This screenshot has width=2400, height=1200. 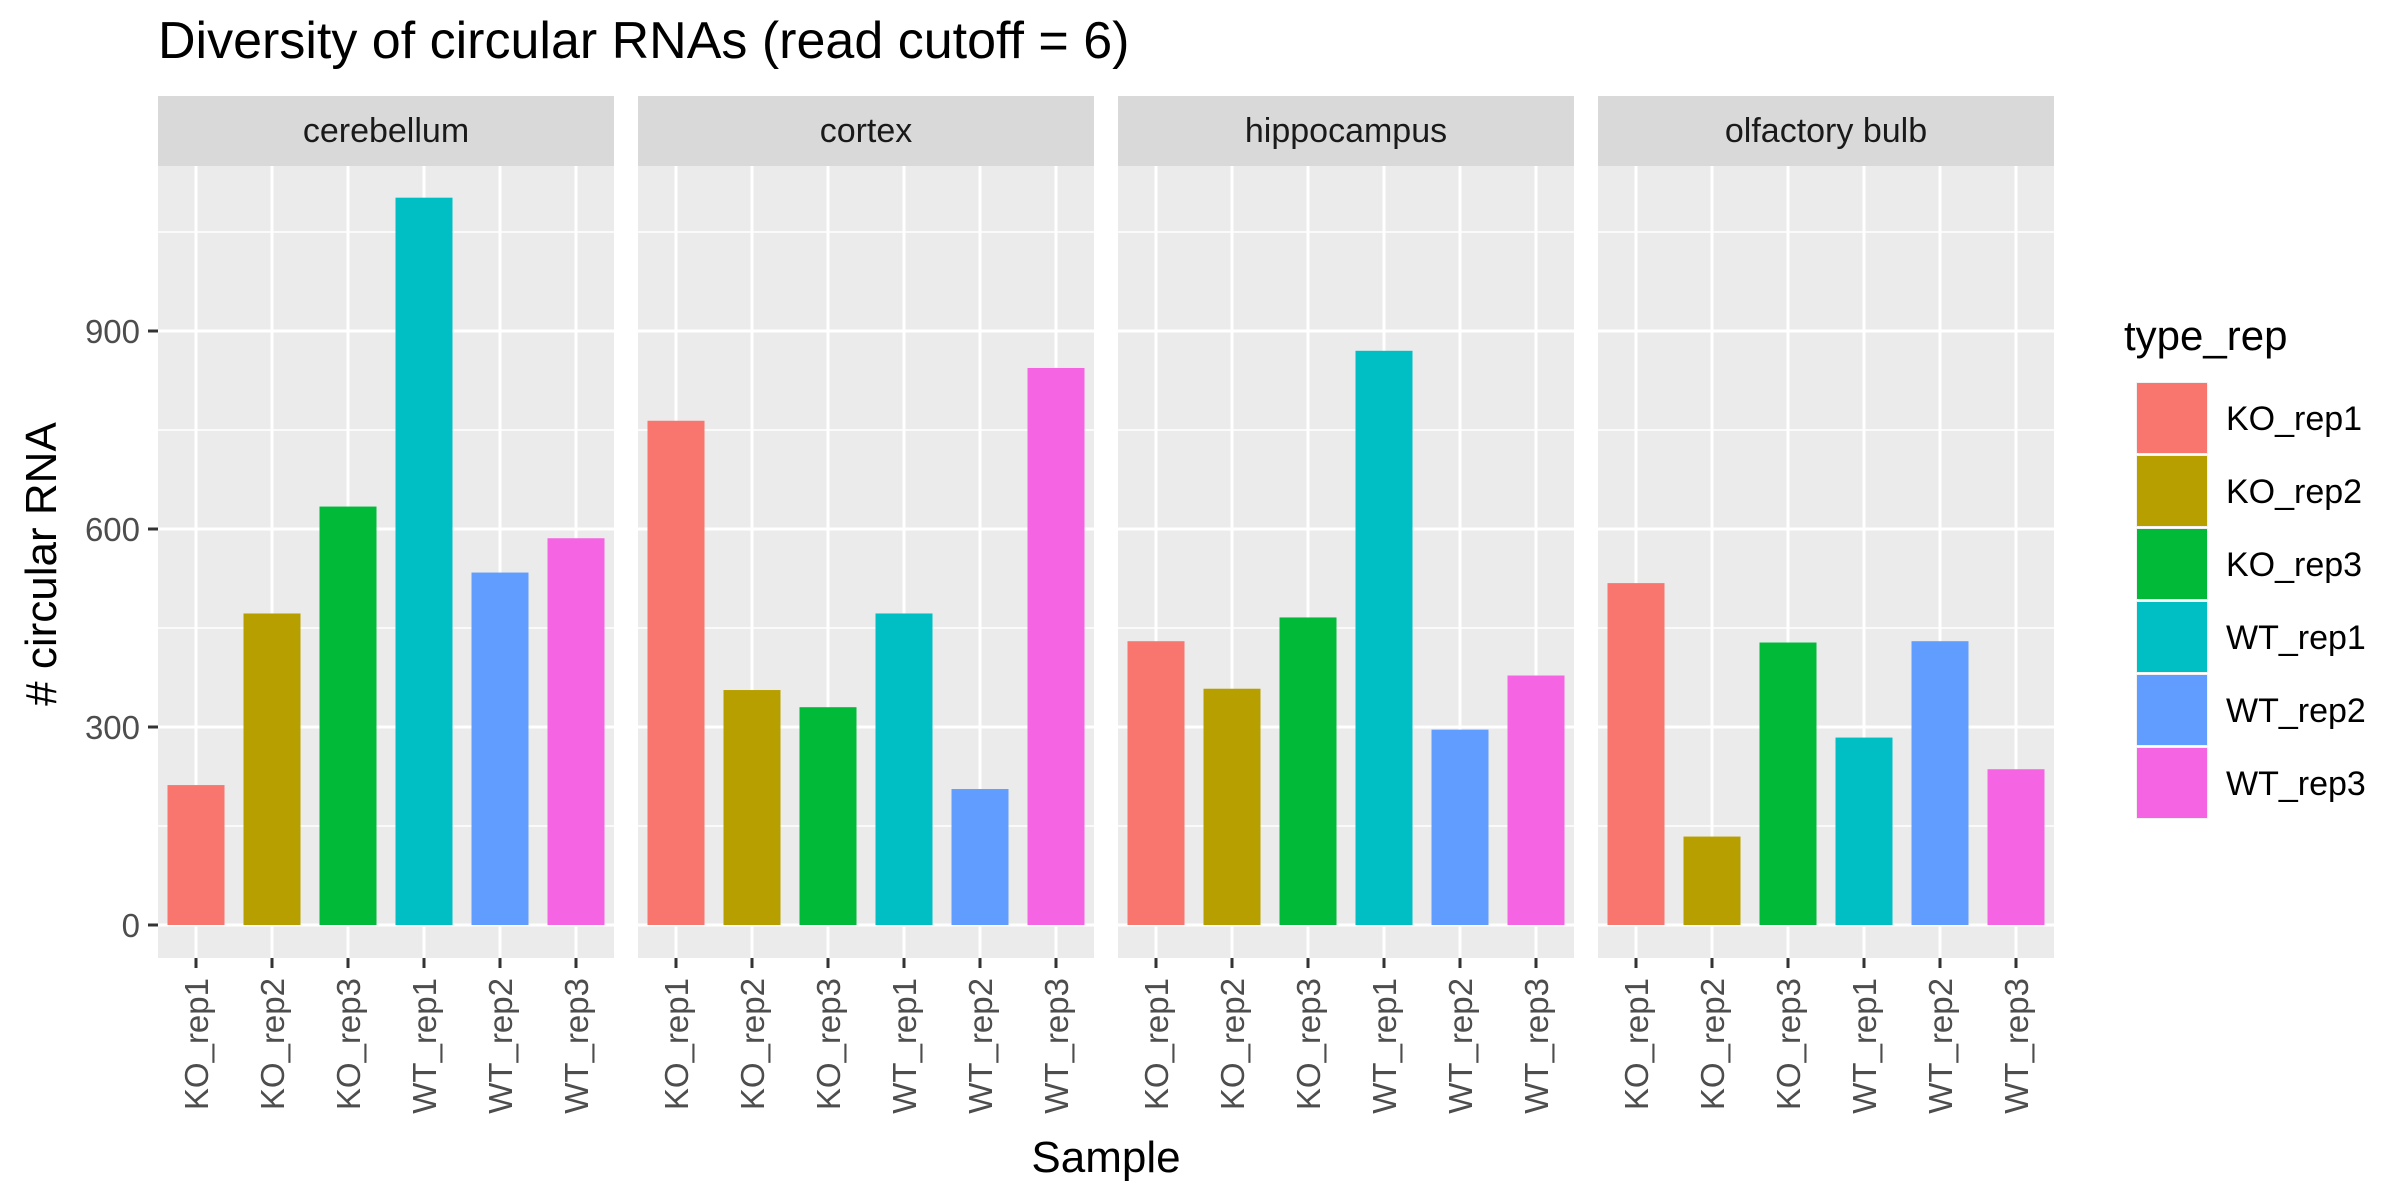 I want to click on y-axis: 0 300 600 900, so click(x=121, y=628).